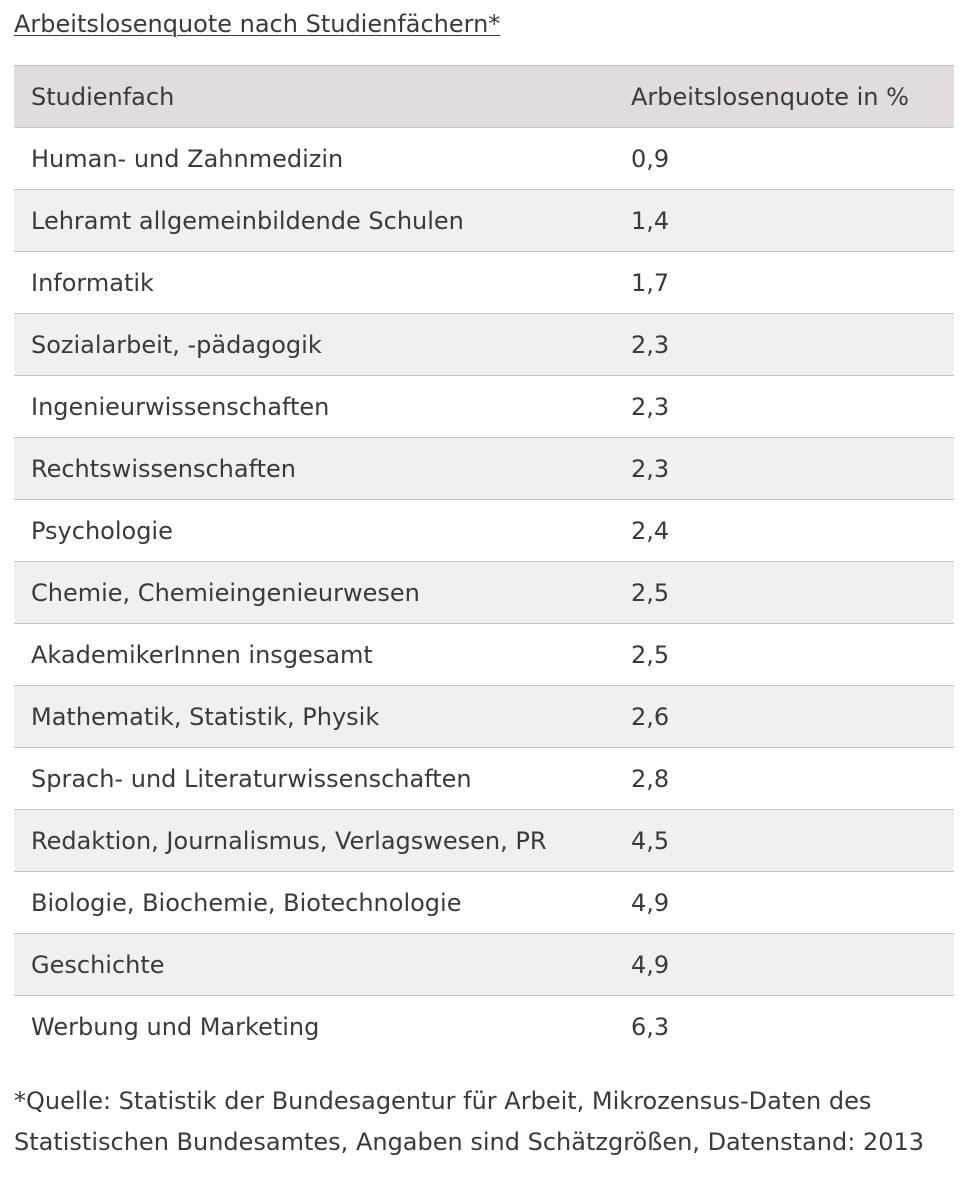 The width and height of the screenshot is (966, 1179). What do you see at coordinates (314, 716) in the screenshot?
I see `cell-studienfach: Mathematik, Statistik, Physik` at bounding box center [314, 716].